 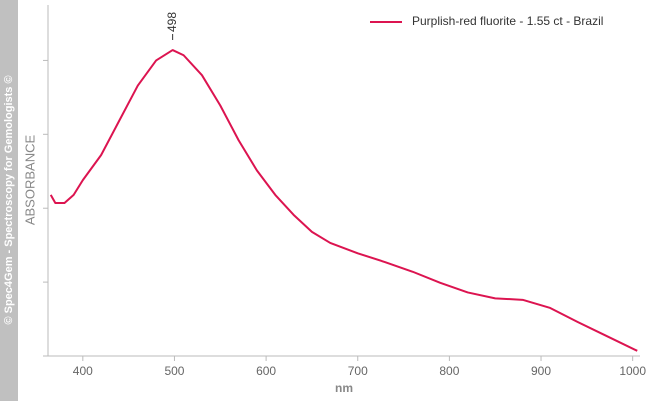 What do you see at coordinates (541, 371) in the screenshot?
I see `x-tick-label: 900` at bounding box center [541, 371].